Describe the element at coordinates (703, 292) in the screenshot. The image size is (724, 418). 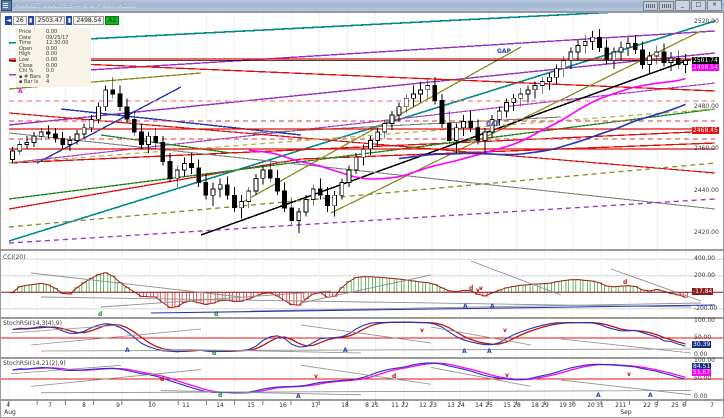
I see `cci-value-box: -17.84` at that location.